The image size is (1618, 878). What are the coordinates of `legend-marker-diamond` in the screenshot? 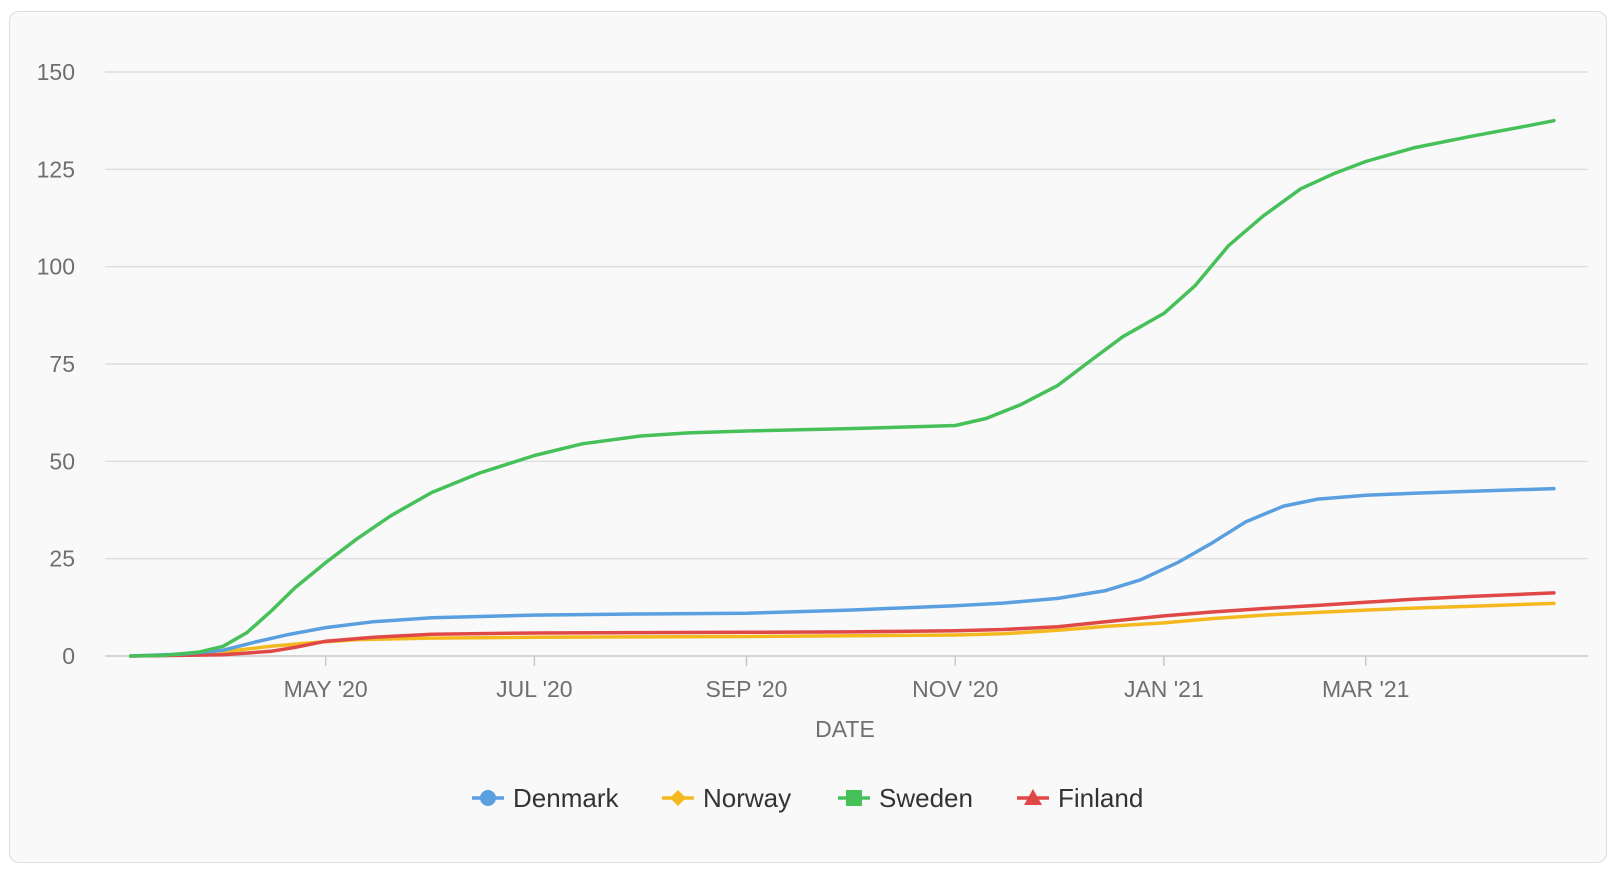 It's located at (678, 798).